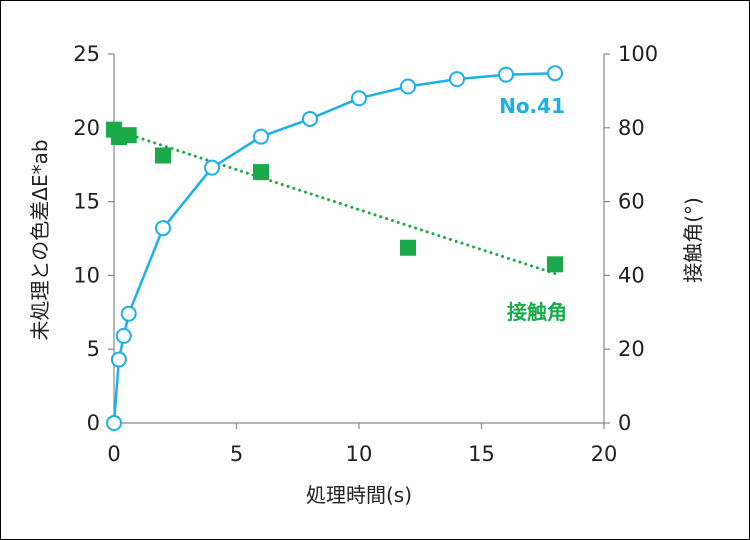 The width and height of the screenshot is (750, 540). What do you see at coordinates (631, 275) in the screenshot?
I see `y2-tick-label: 40` at bounding box center [631, 275].